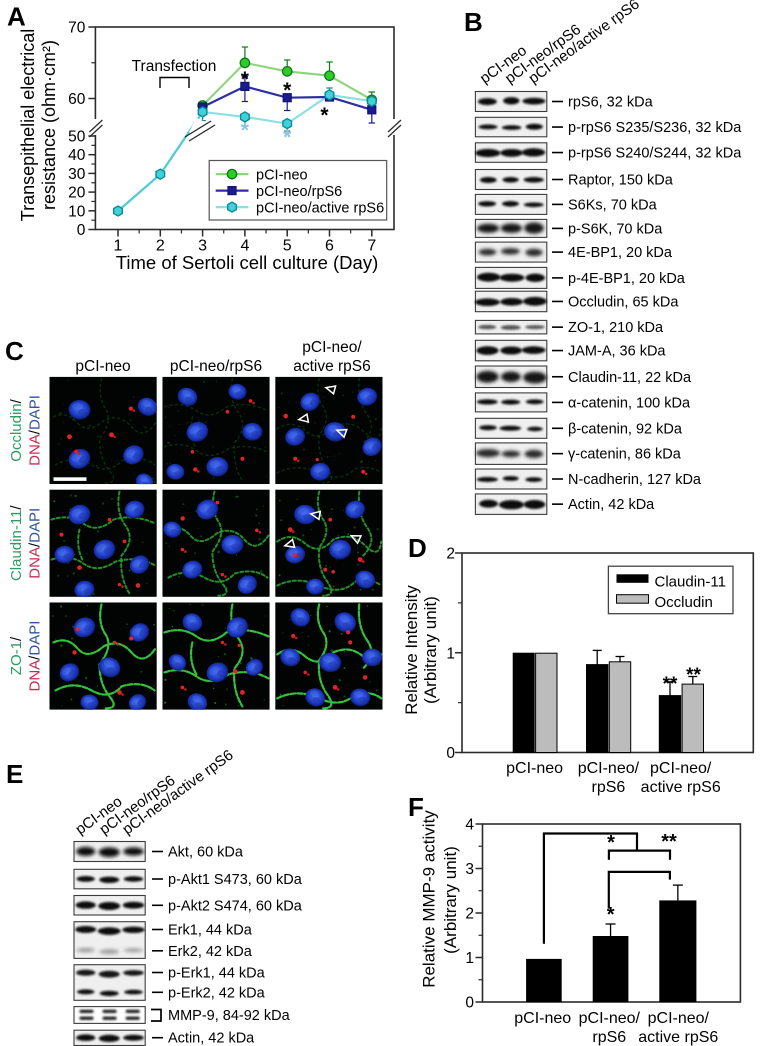 The image size is (763, 1046). Describe the element at coordinates (217, 993) in the screenshot. I see `svg-text: p-Erk2, 42 kDa` at that location.